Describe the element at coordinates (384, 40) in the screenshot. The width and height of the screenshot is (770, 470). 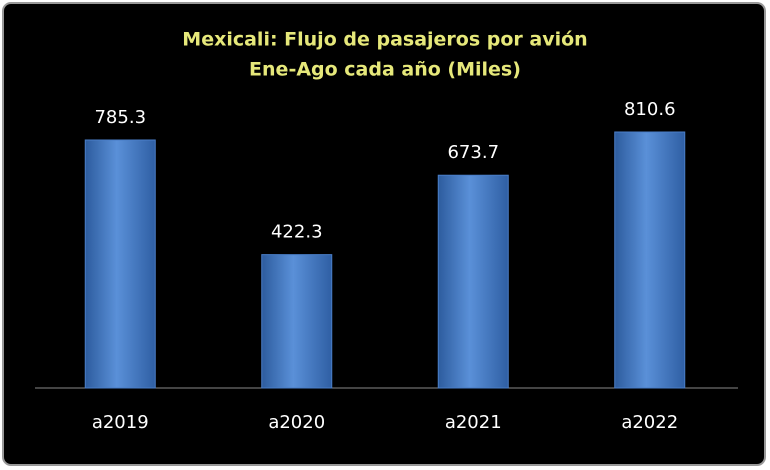
I see `chart-title: Mexicali: Flujo de pasajeros por avión` at that location.